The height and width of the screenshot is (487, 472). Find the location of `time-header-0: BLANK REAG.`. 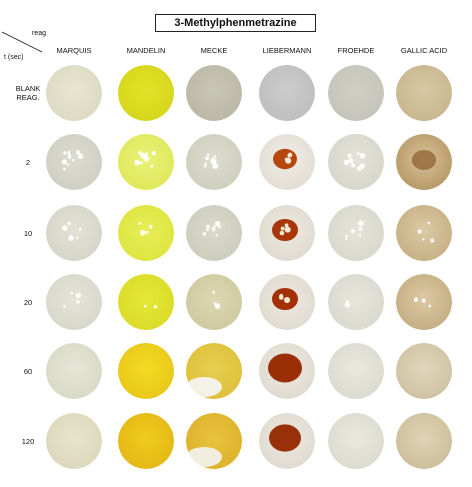

time-header-0: BLANK REAG. is located at coordinates (28, 93).